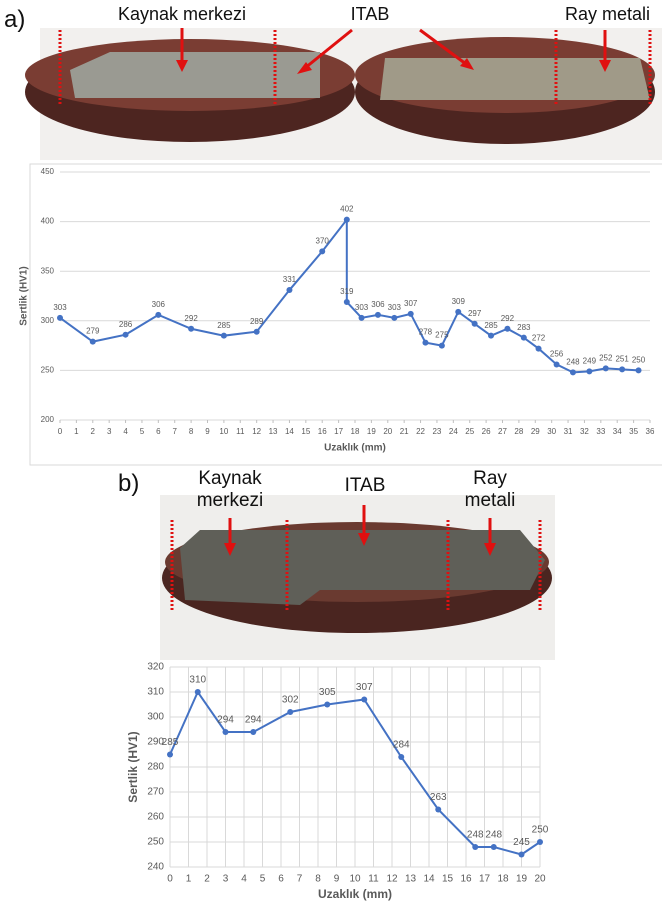  Describe the element at coordinates (442, 335) in the screenshot. I see `value-label: 275` at that location.